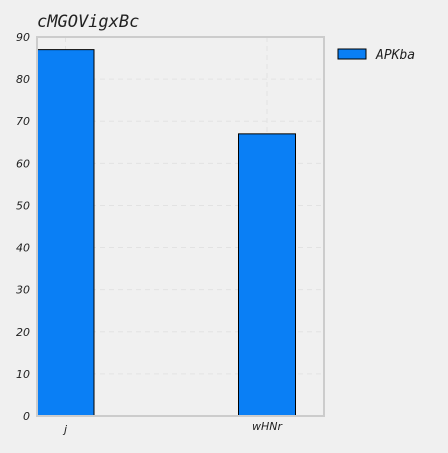 This screenshot has height=453, width=448. What do you see at coordinates (65, 429) in the screenshot?
I see `x-tick-label: j` at bounding box center [65, 429].